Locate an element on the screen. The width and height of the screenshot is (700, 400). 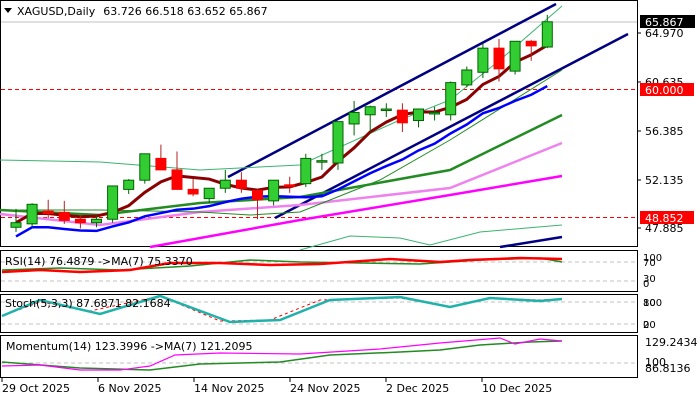
rsi-axis: 100 70 30 0 is located at coordinates (652, 271).